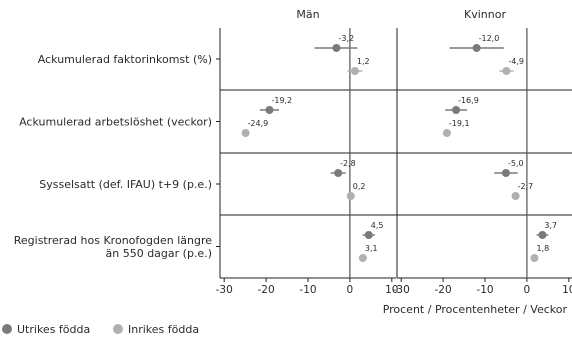 The width and height of the screenshot is (572, 340). I want to click on x-axis-title: Procent / Procentenheter / Veckor, so click(475, 309).